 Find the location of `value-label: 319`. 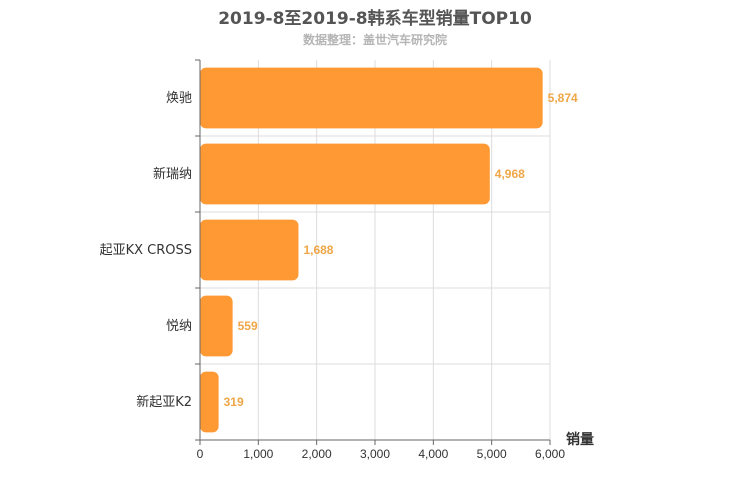

value-label: 319 is located at coordinates (234, 402).